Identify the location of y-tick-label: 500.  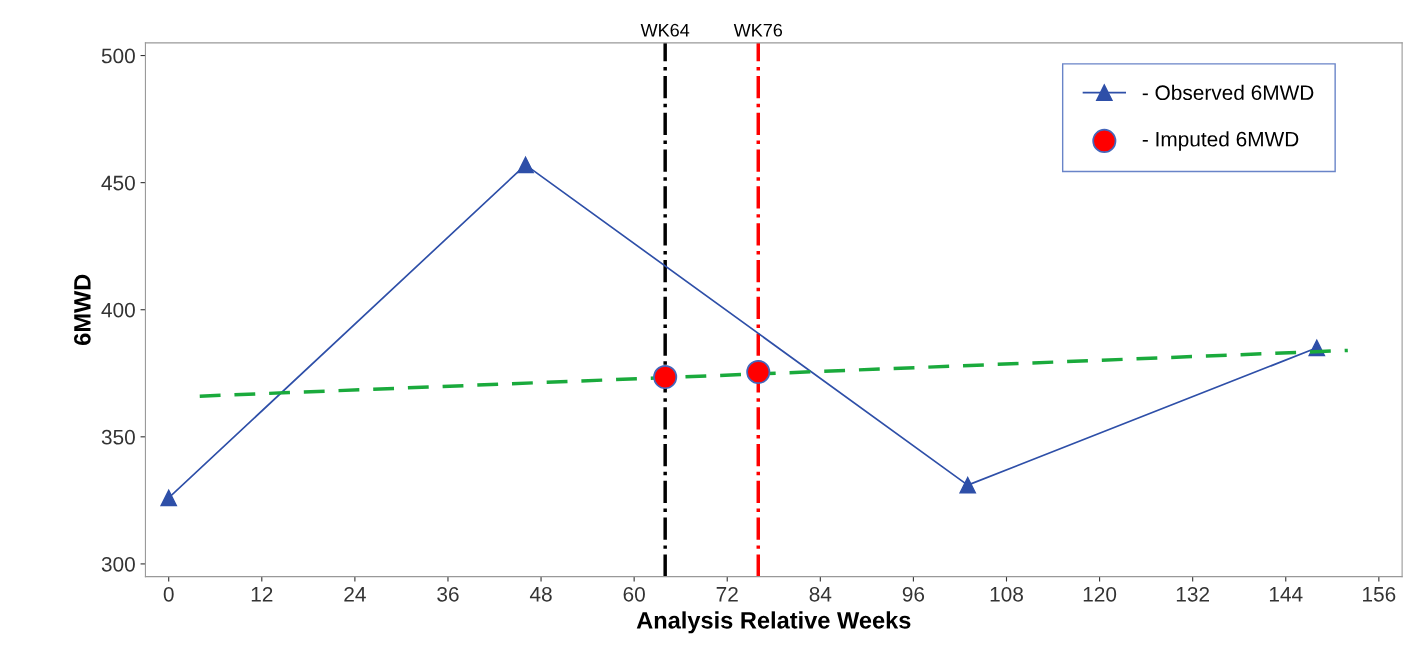
(118, 56).